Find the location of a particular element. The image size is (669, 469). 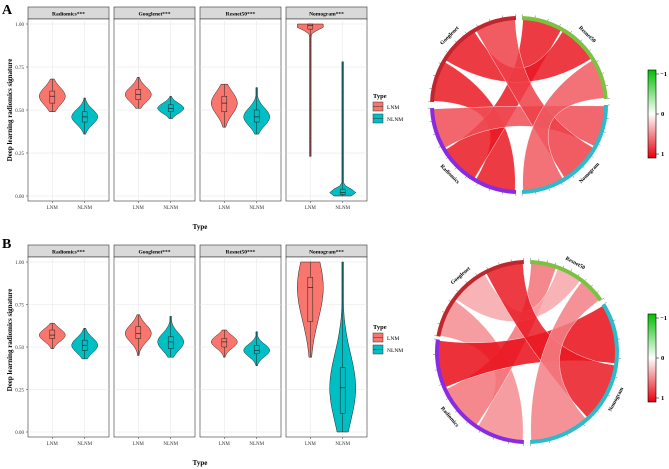

facet-radiomics: Radiomics*** LNM NLNM is located at coordinates (68, 108).